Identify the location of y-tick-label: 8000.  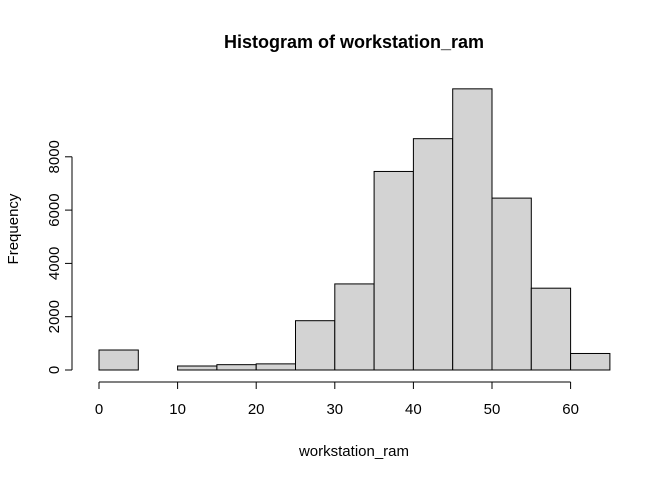
(54, 156).